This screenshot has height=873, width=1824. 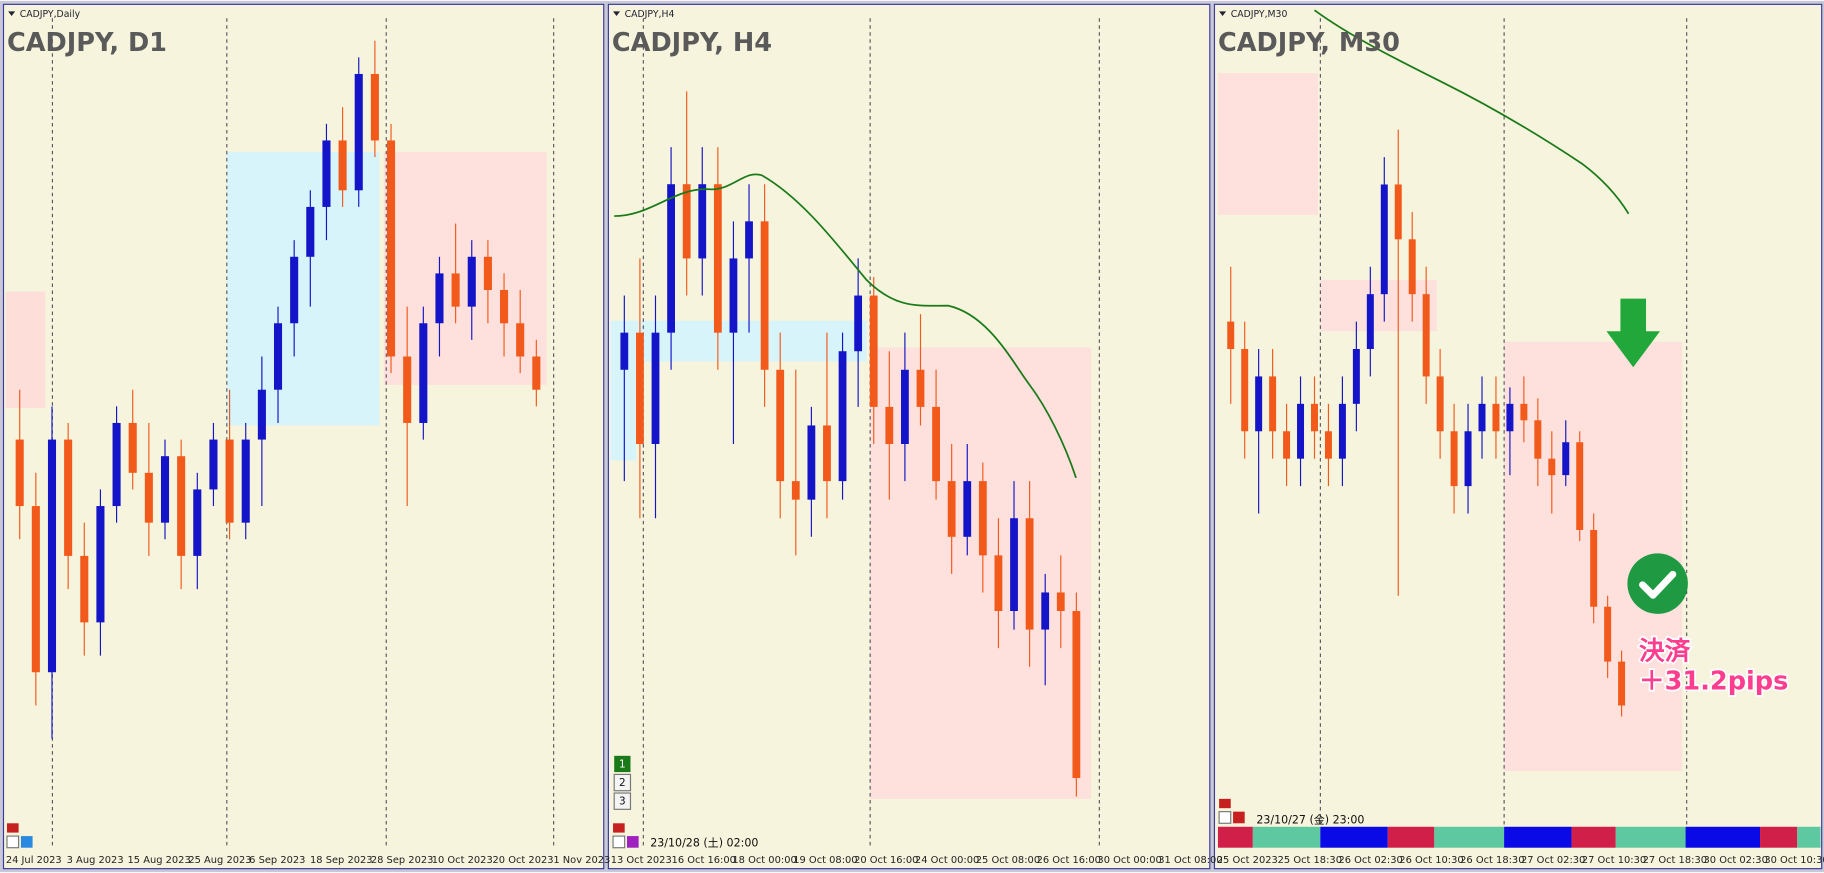 I want to click on layer-label: 2, so click(x=622, y=783).